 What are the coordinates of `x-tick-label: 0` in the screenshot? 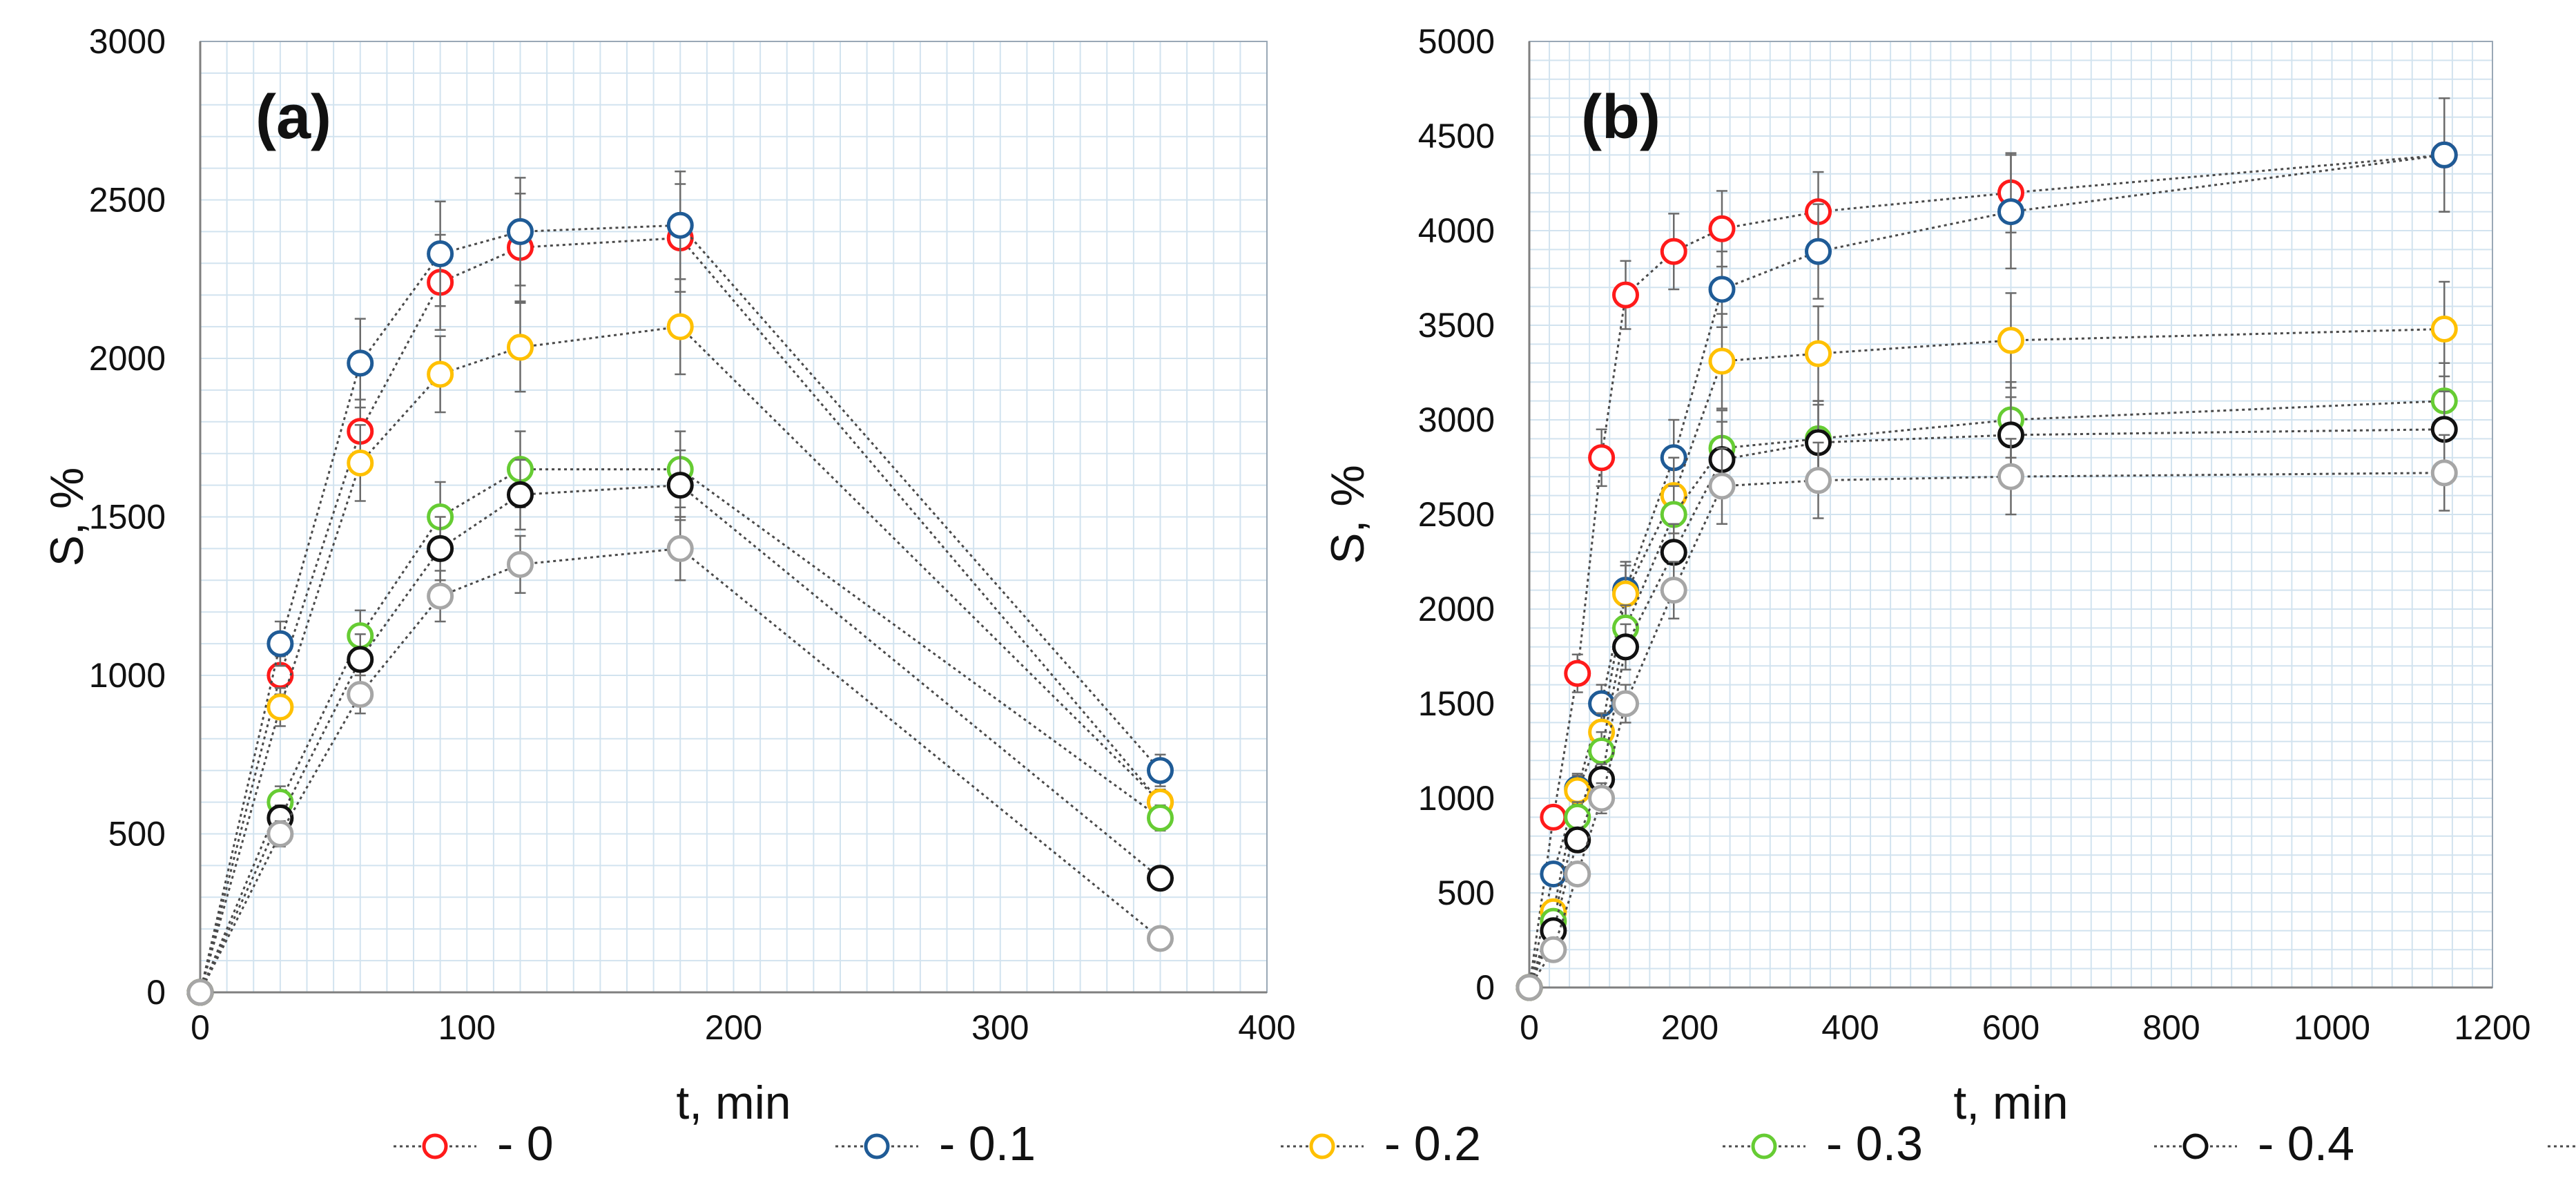 It's located at (1529, 1027).